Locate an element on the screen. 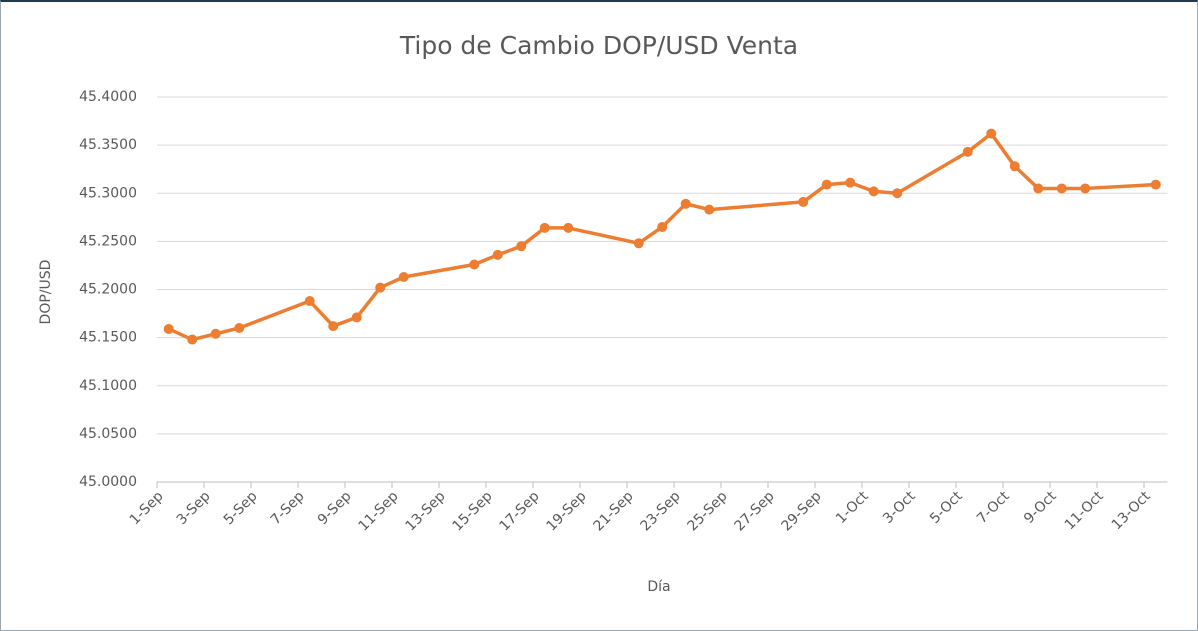 The height and width of the screenshot is (631, 1198). x-tick-label: 5-Sep is located at coordinates (241, 508).